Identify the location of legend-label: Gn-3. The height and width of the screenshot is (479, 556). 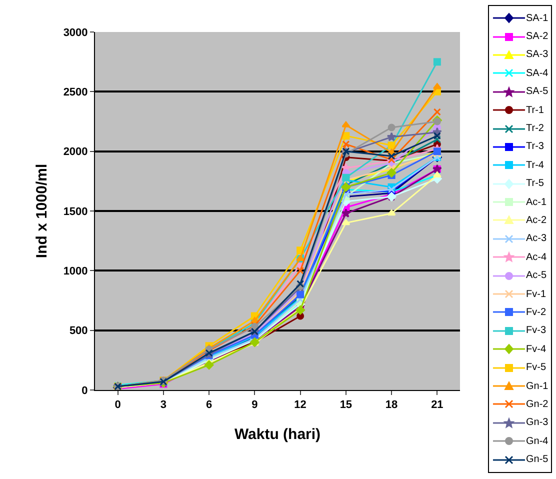
(537, 422).